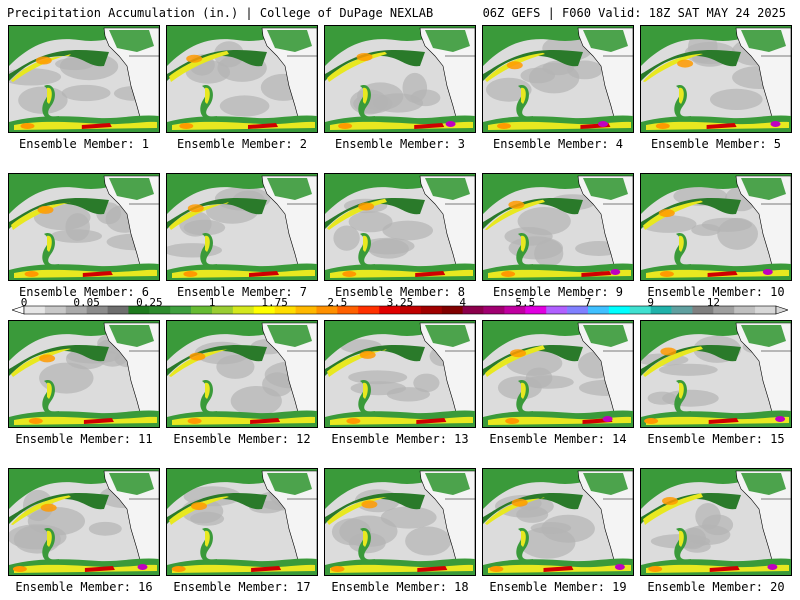  What do you see at coordinates (84, 439) in the screenshot?
I see `ensemble-member-label: Ensemble Member: 11` at bounding box center [84, 439].